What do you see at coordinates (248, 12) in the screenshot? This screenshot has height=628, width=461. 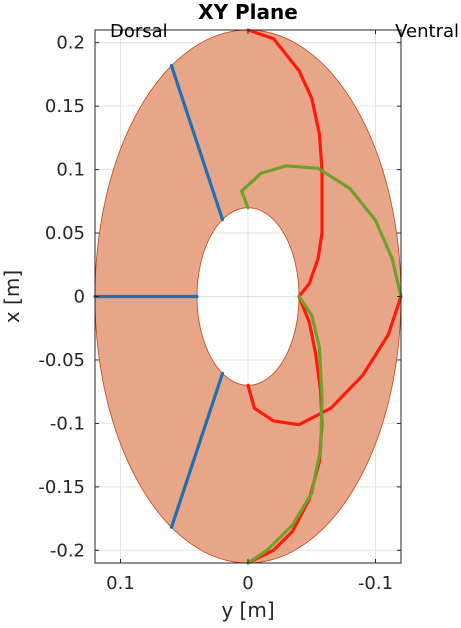 I see `chart-title: XY Plane` at bounding box center [248, 12].